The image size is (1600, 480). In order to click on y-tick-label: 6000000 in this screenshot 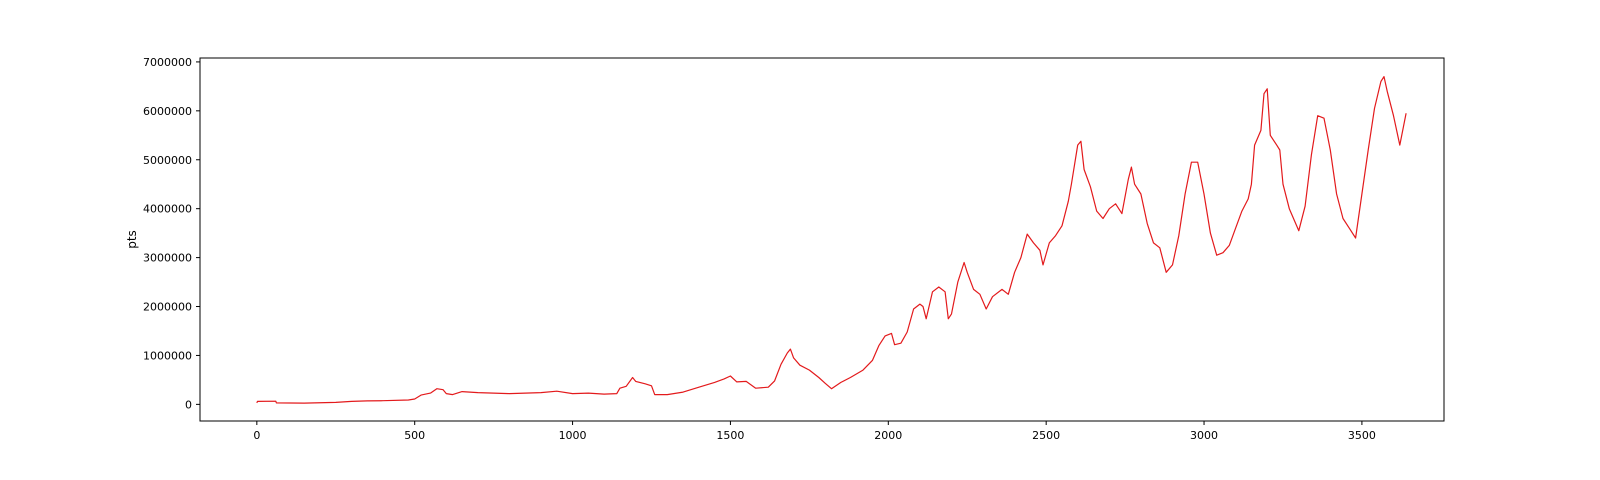, I will do `click(167, 111)`.